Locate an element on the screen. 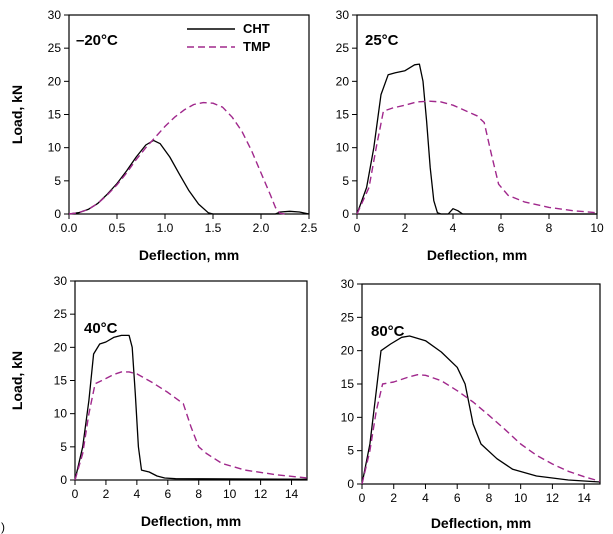 The image size is (613, 534). chart-3-ytick-label-0: 0 is located at coordinates (350, 484).